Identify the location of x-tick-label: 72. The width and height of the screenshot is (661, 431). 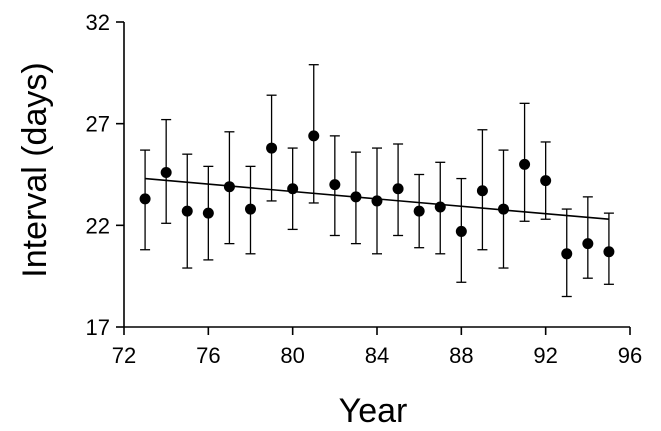
(124, 355).